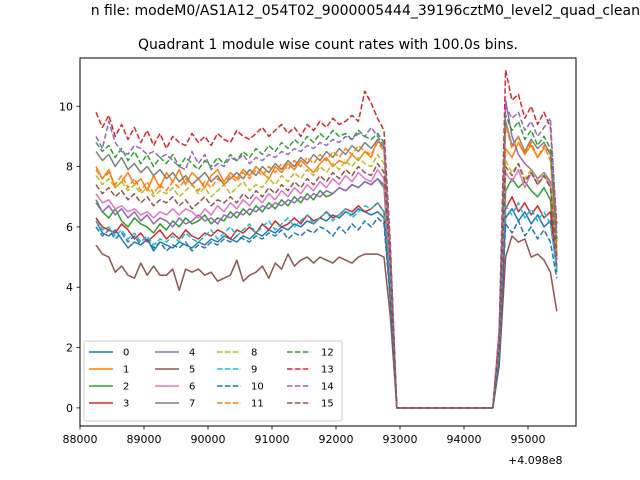 The image size is (640, 480). I want to click on legend-label-15: 15, so click(327, 404).